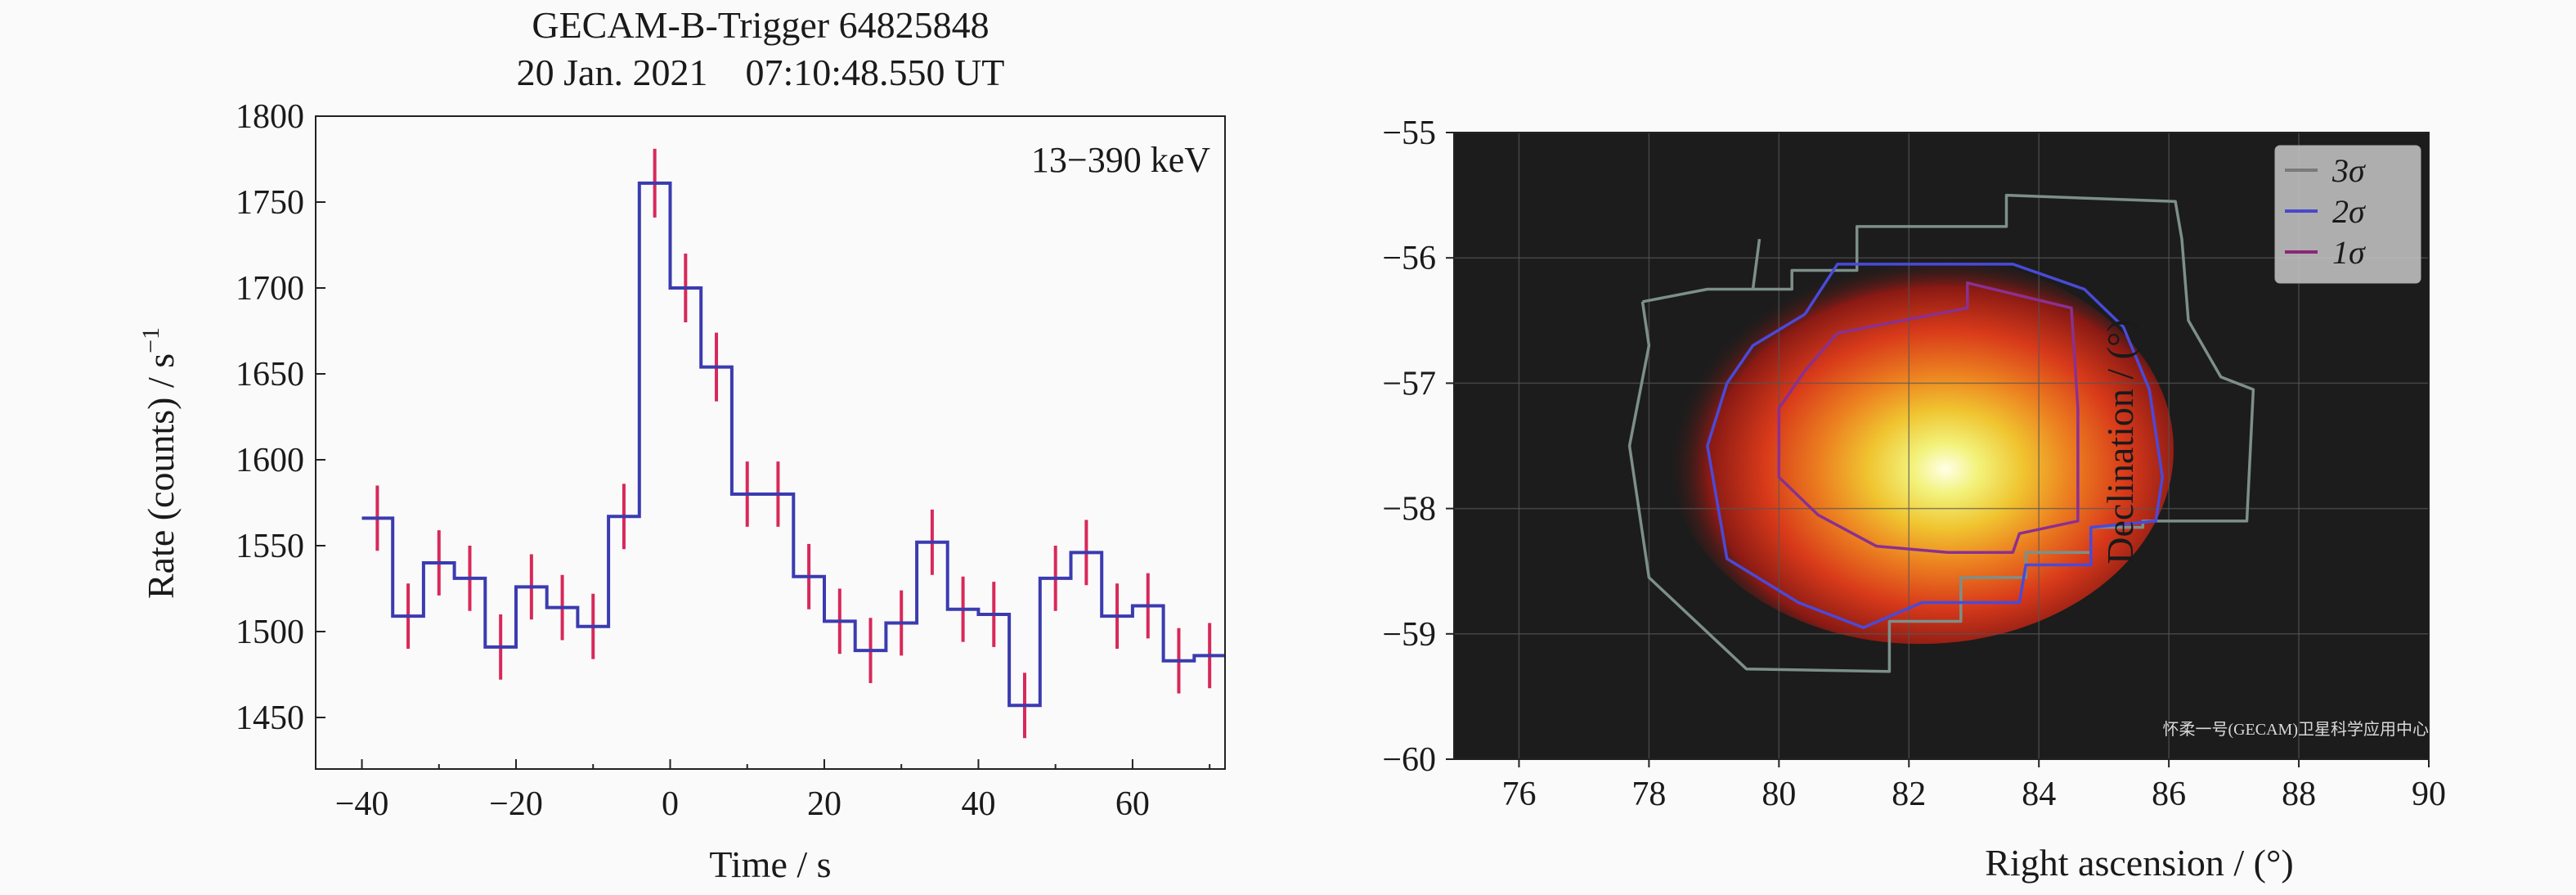 Image resolution: width=2576 pixels, height=895 pixels. What do you see at coordinates (1909, 794) in the screenshot?
I see `sky-x-tick-label: 82` at bounding box center [1909, 794].